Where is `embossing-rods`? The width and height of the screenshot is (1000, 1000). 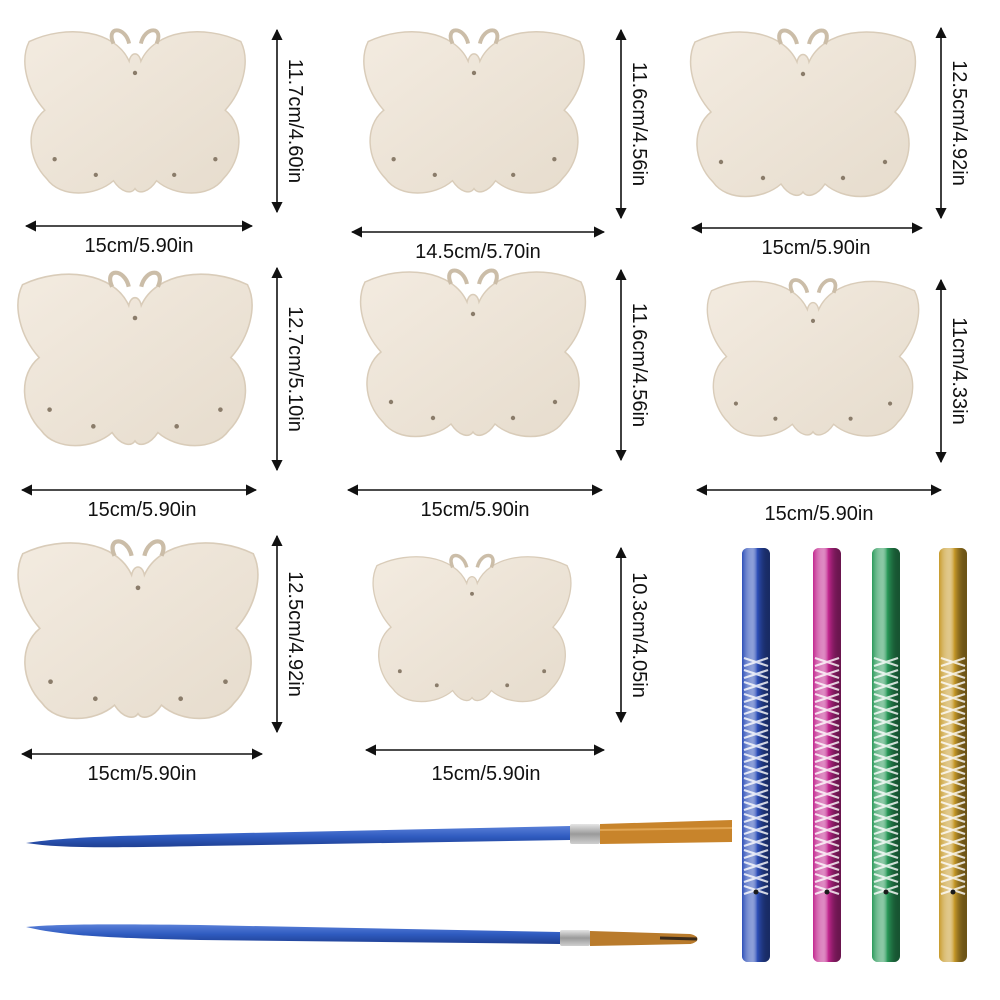 embossing-rods is located at coordinates (854, 755).